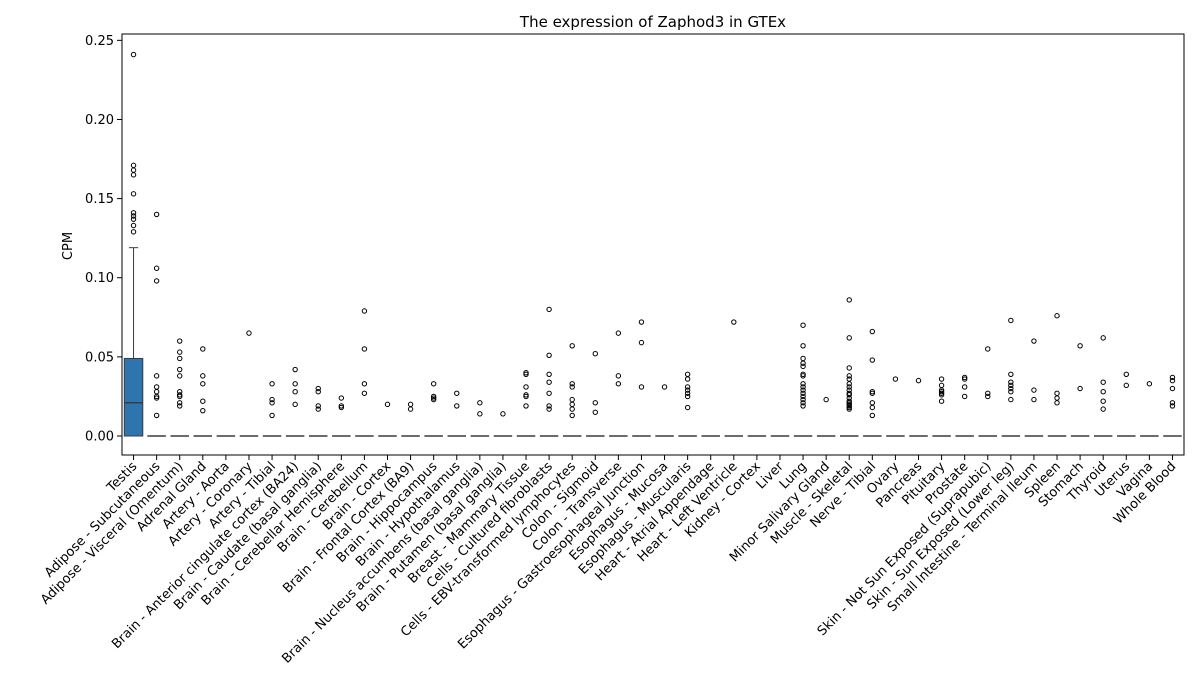 Image resolution: width=1200 pixels, height=700 pixels. Describe the element at coordinates (99, 120) in the screenshot. I see `y-tick-label: 0.20` at that location.